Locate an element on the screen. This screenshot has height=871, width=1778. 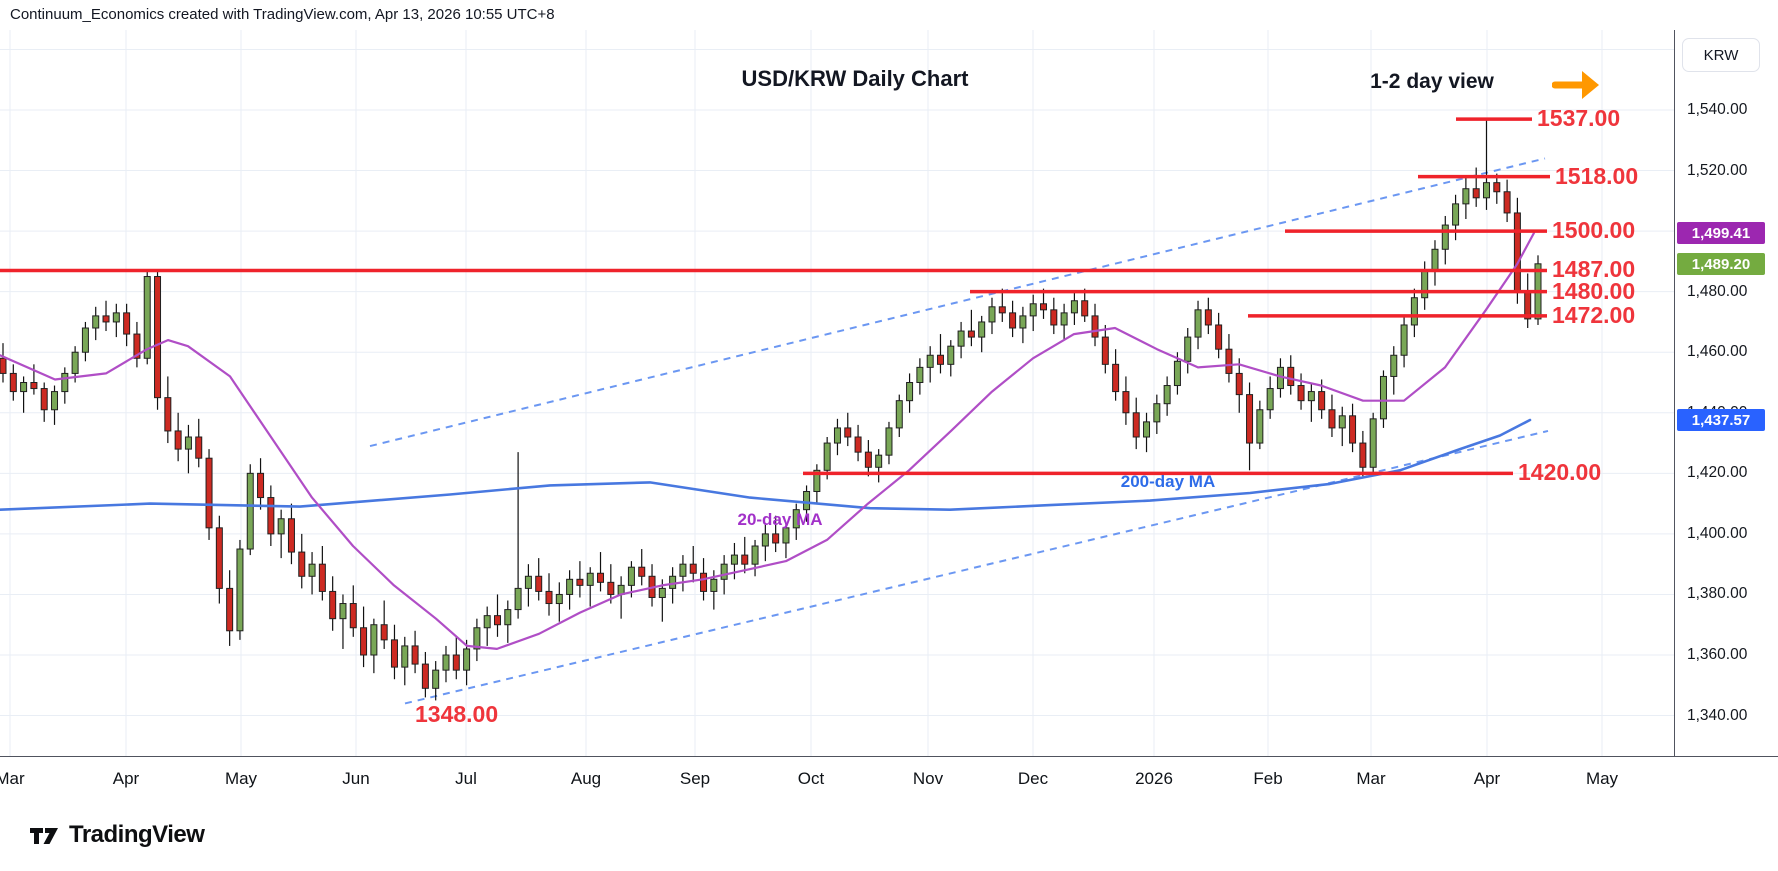
level-label-1500: 1500.00 is located at coordinates (1594, 230).